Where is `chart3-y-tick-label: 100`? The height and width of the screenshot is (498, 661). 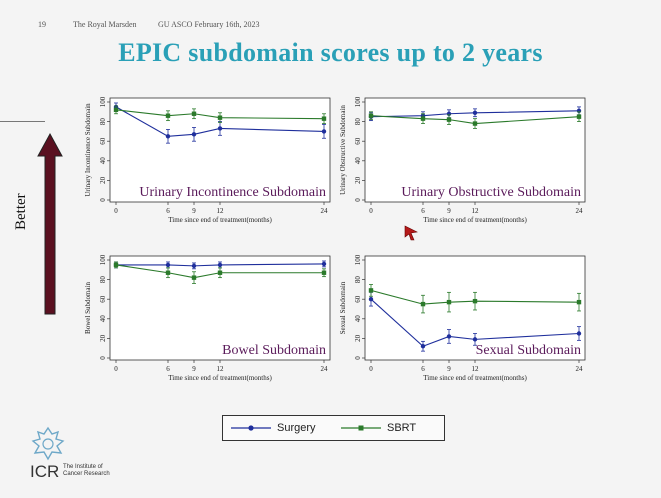 chart3-y-tick-label: 100 is located at coordinates (358, 259).